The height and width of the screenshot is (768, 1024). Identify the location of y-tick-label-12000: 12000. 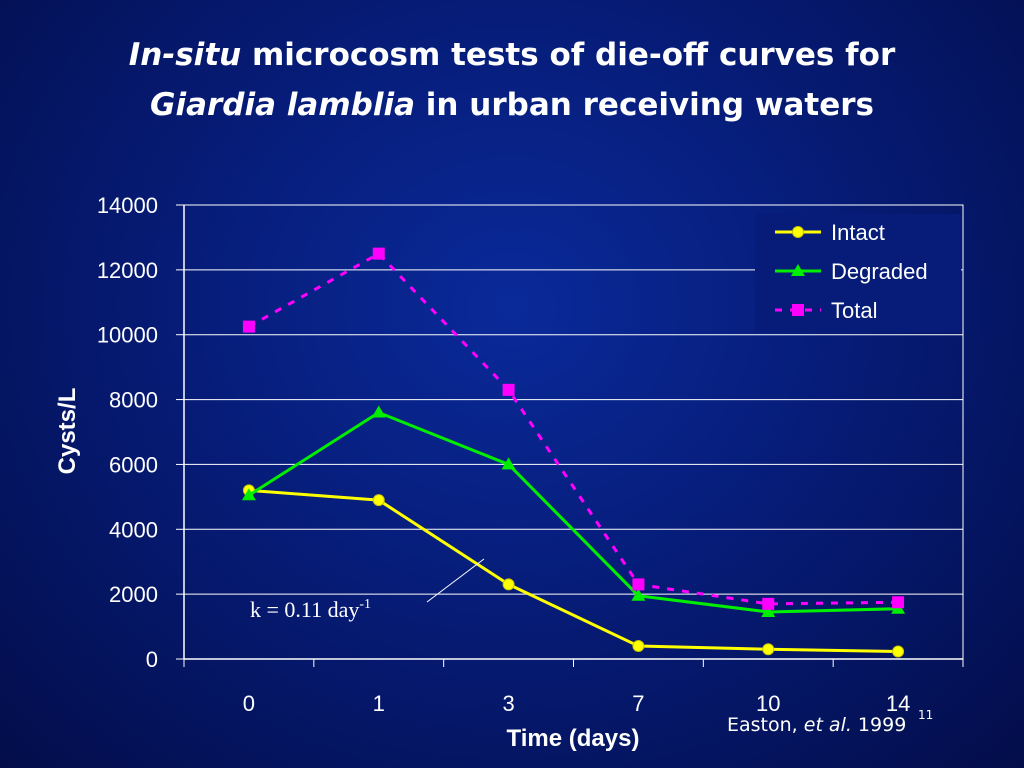
(127, 270).